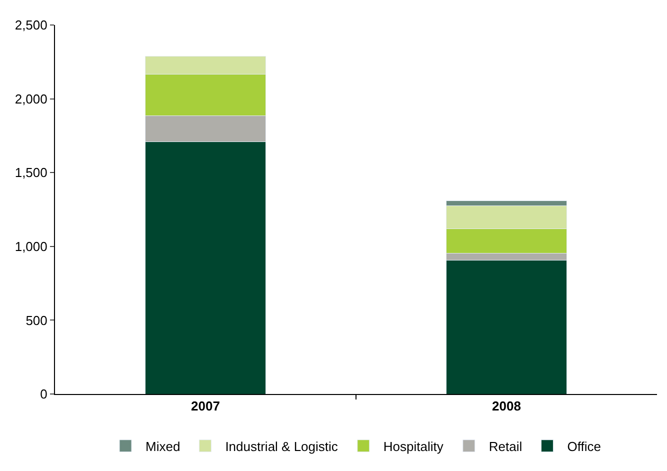 This screenshot has height=471, width=667. What do you see at coordinates (506, 406) in the screenshot?
I see `x-tick-label: 2008` at bounding box center [506, 406].